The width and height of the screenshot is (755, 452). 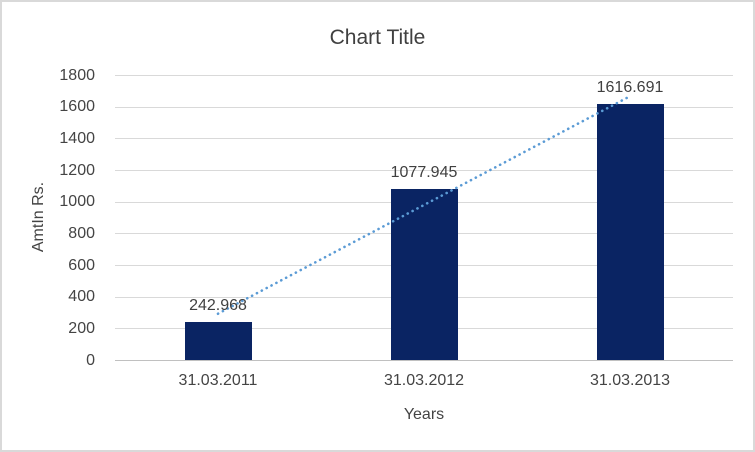 I want to click on y-tick-label: 1800, so click(x=77, y=75).